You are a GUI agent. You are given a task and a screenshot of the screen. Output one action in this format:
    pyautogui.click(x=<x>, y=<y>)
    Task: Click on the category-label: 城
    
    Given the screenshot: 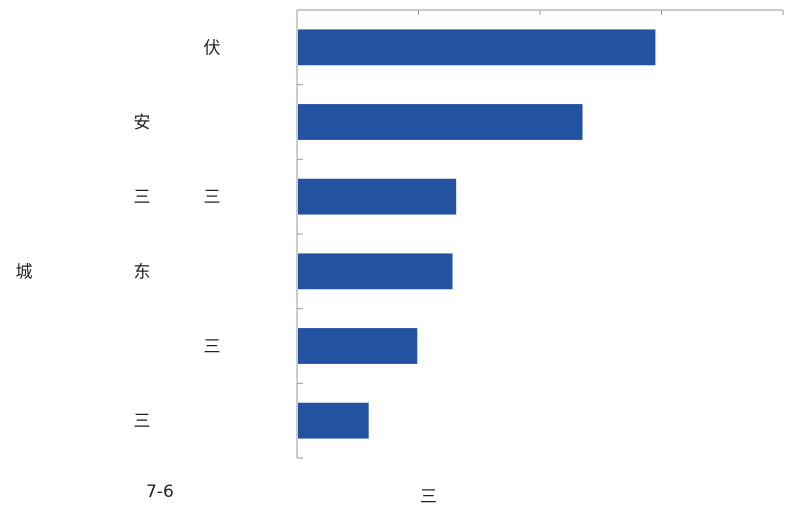 What is the action you would take?
    pyautogui.click(x=24, y=272)
    